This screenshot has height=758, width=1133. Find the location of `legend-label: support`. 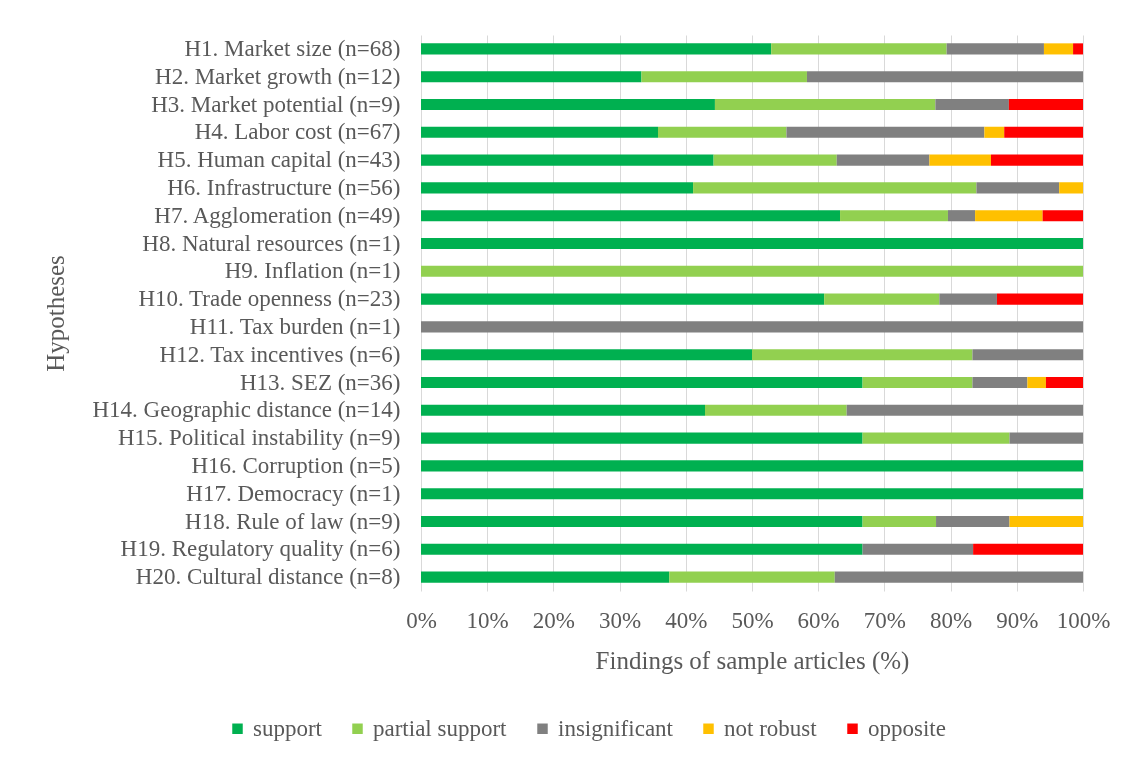

legend-label: support is located at coordinates (288, 728).